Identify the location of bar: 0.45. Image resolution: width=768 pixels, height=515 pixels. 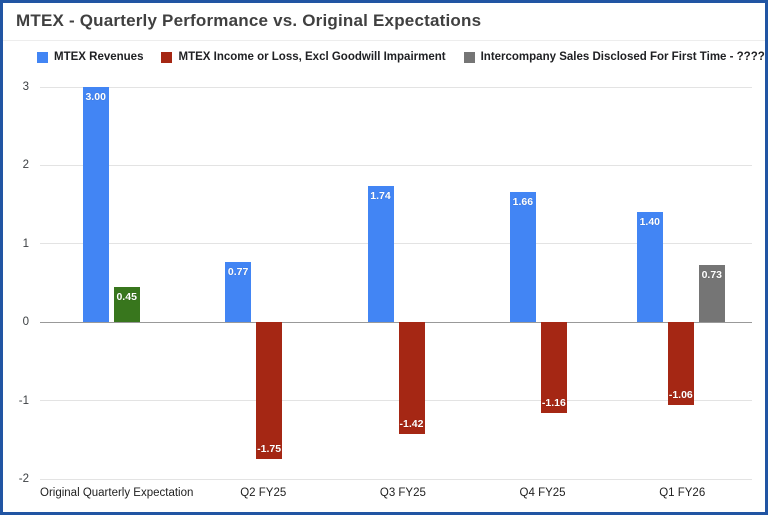
(126, 304).